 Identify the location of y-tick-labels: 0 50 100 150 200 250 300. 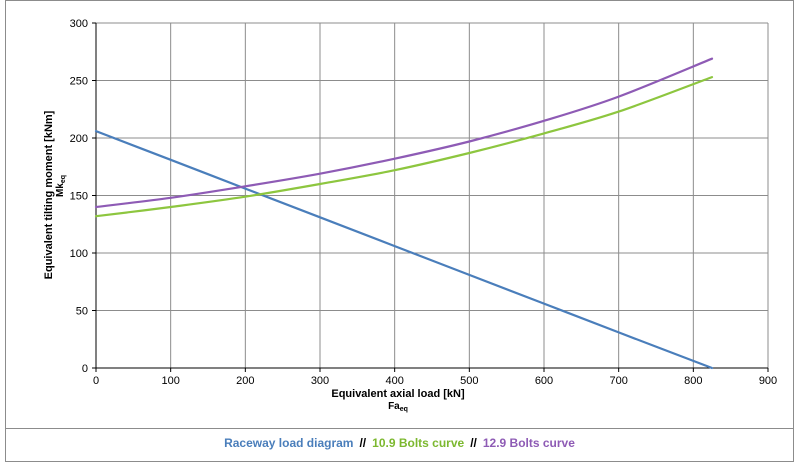
(83, 196).